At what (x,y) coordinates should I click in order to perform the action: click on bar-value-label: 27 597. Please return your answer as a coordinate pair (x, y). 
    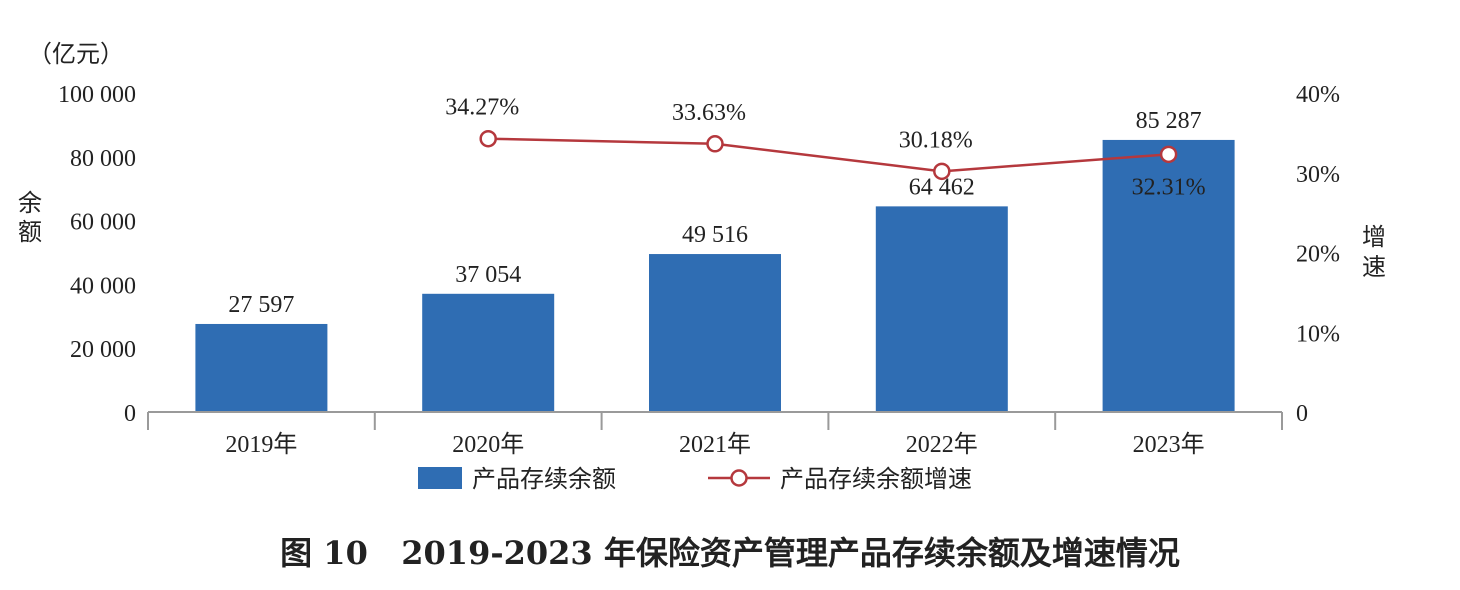
    Looking at the image, I should click on (261, 305).